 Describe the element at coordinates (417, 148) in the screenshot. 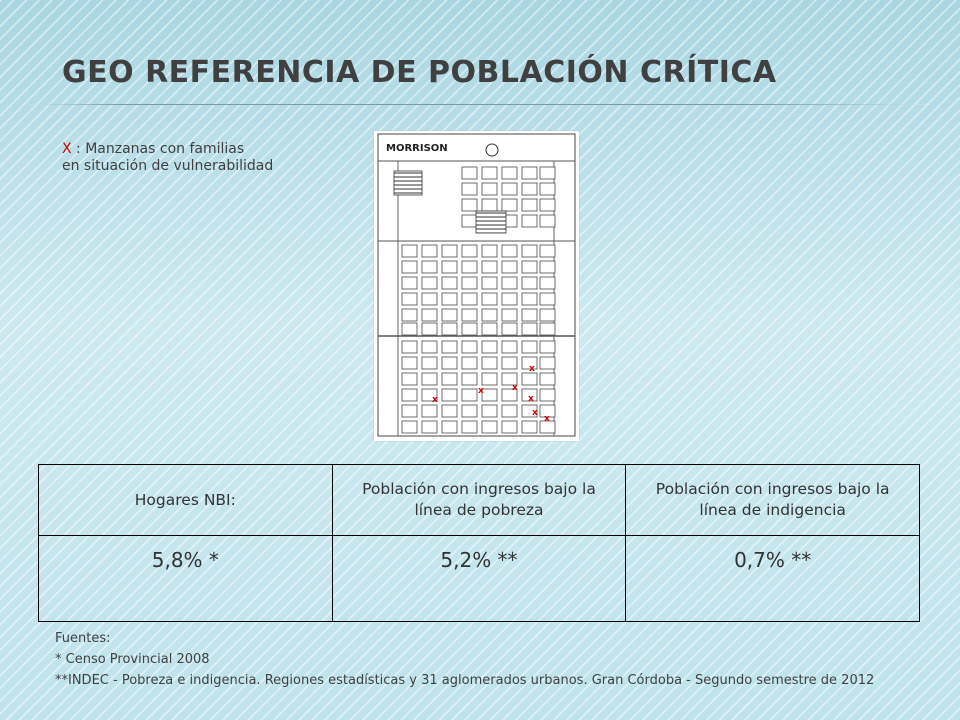

I see `map-town-label: MORRISON` at that location.